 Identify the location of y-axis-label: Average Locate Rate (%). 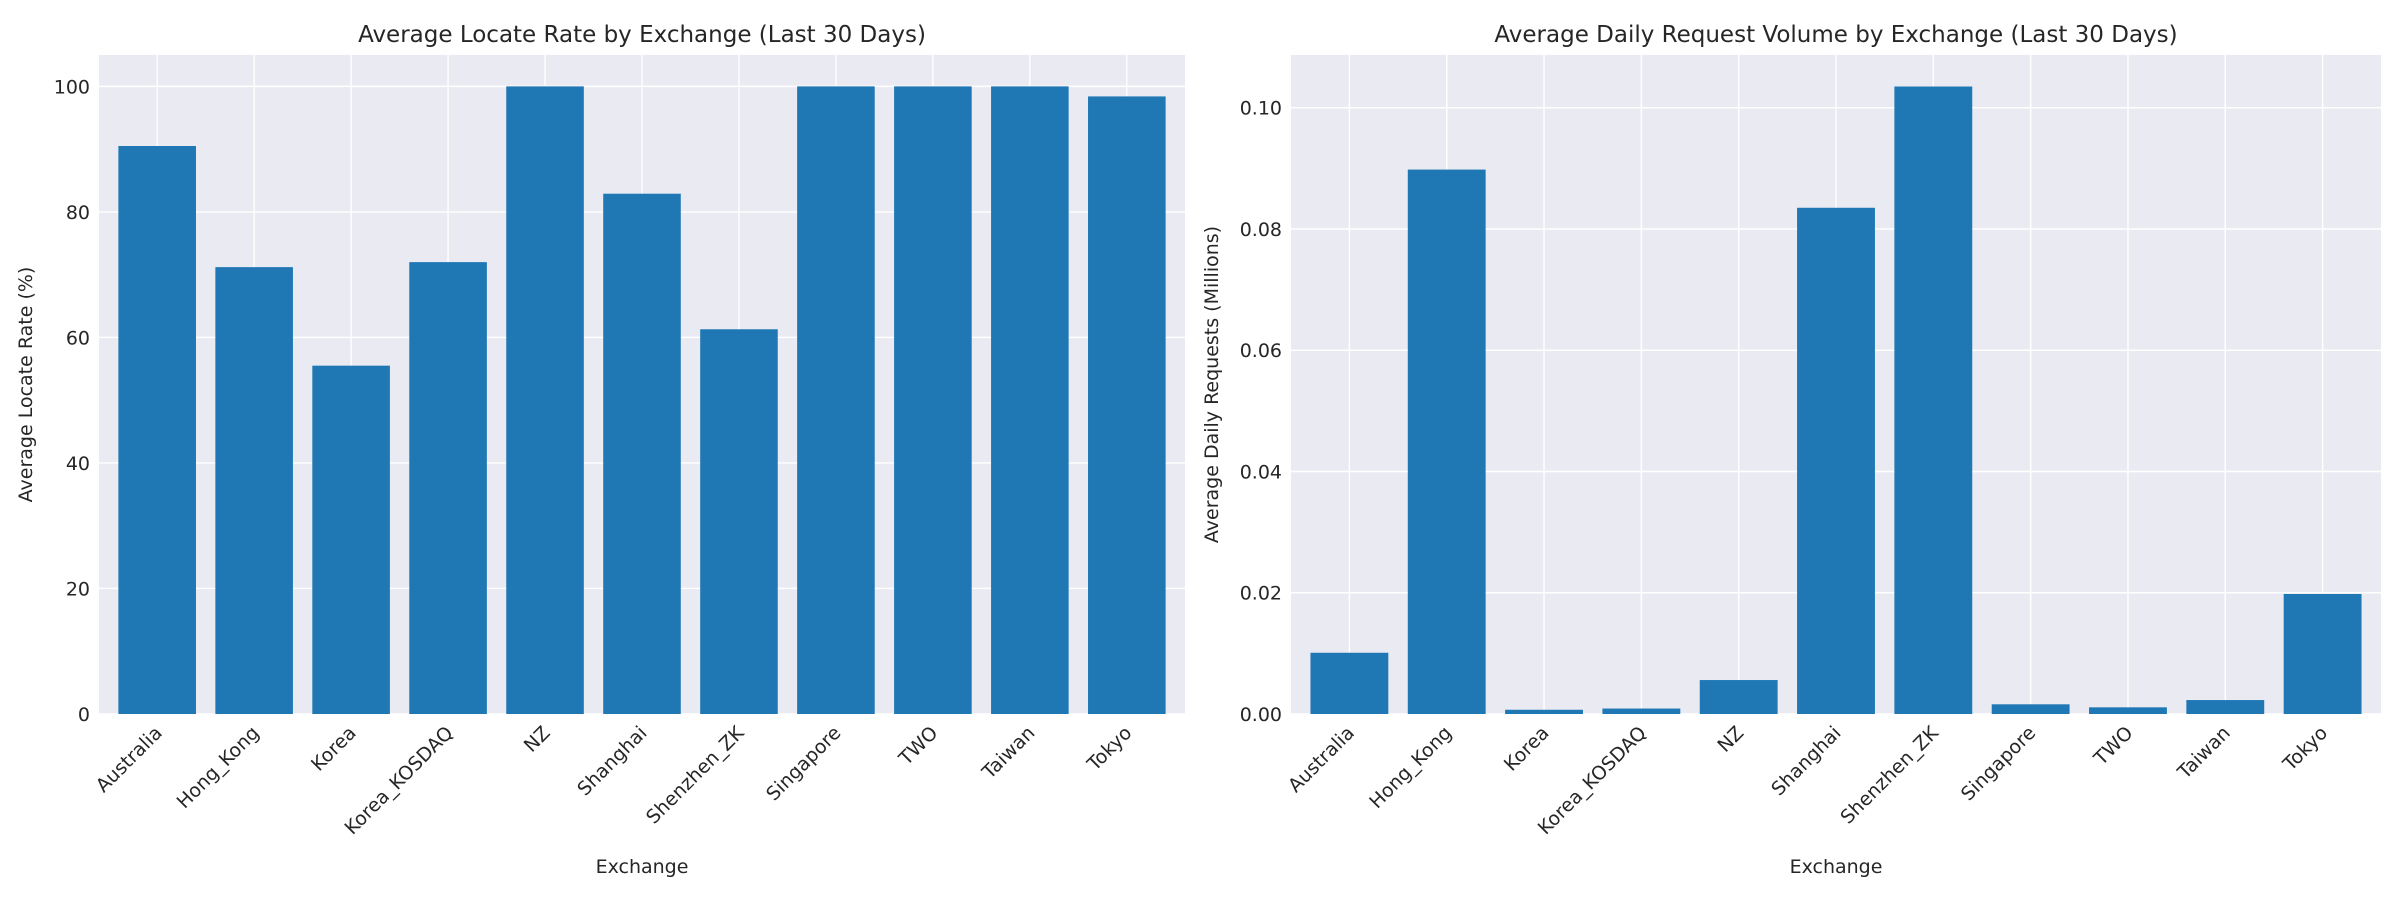
(26, 385).